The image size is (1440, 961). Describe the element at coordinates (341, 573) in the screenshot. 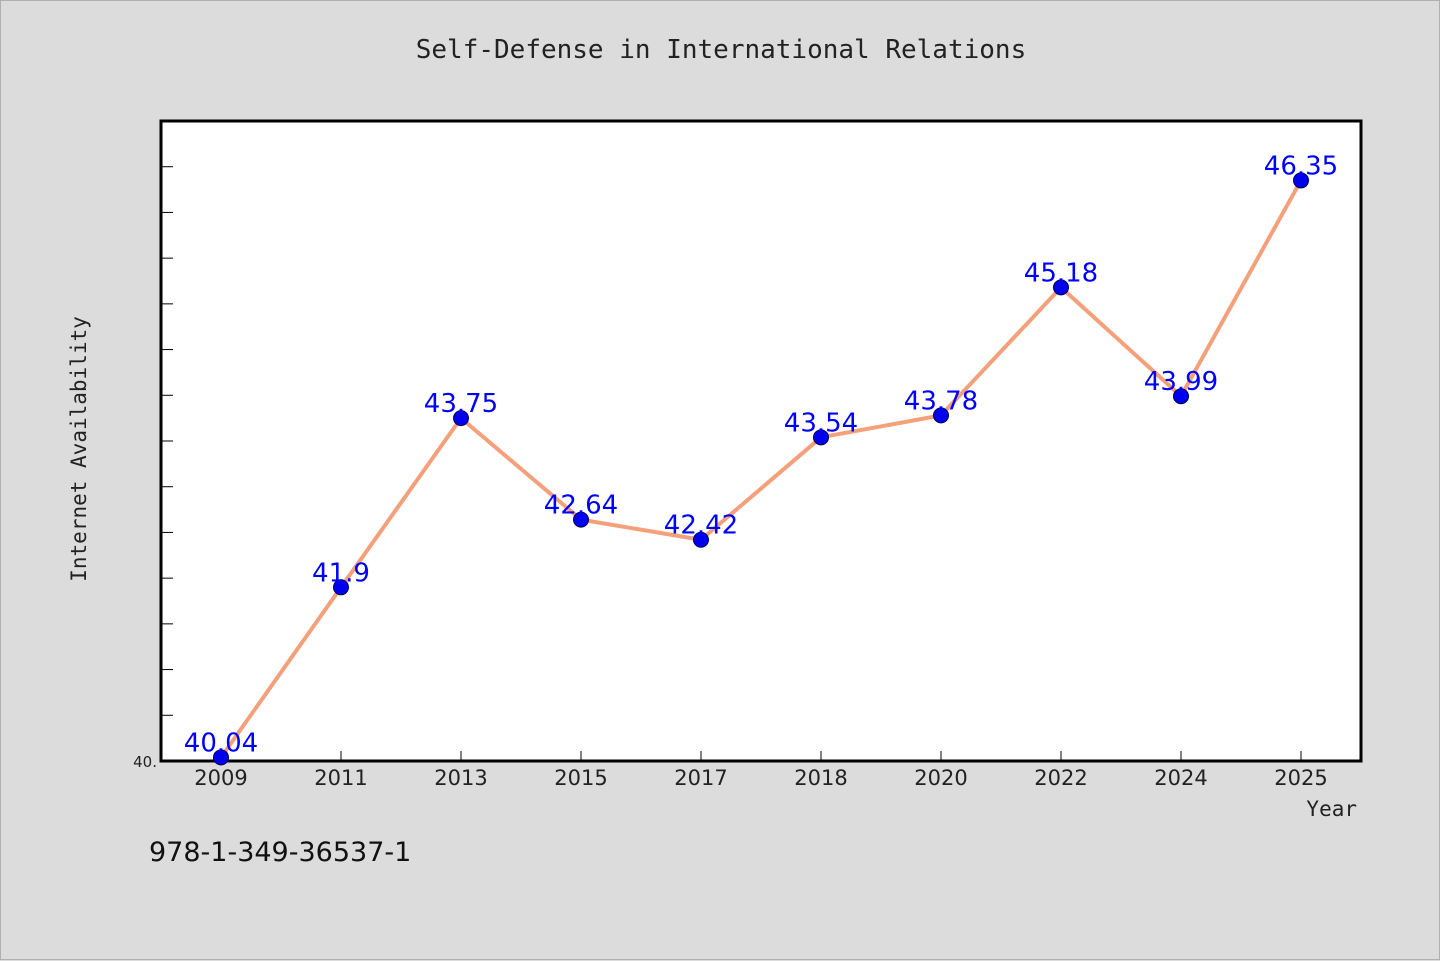

I see `data-label: 41.9` at that location.